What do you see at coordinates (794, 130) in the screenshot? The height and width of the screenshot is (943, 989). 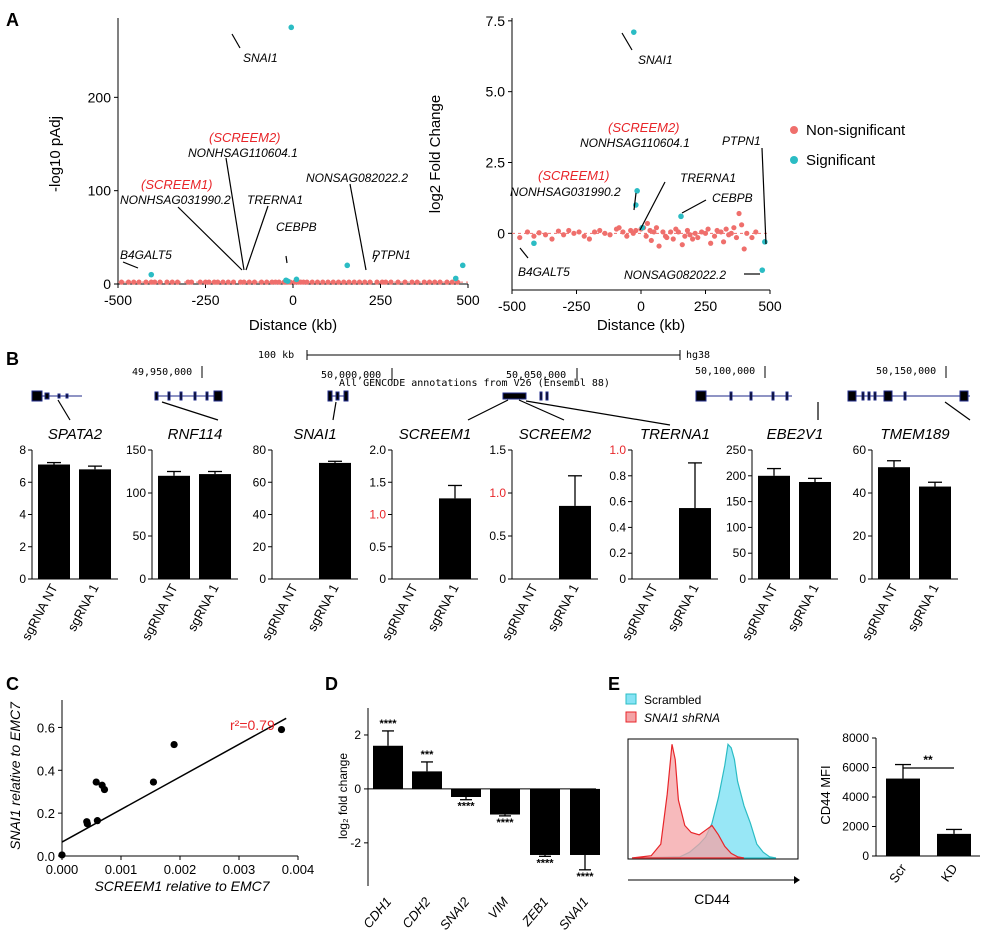 I see `legend-nonsig-marker` at bounding box center [794, 130].